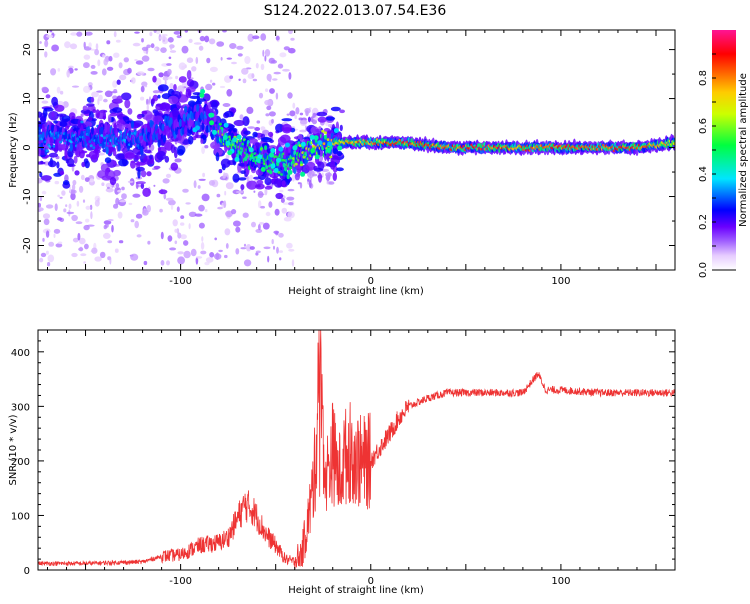 The width and height of the screenshot is (750, 604). What do you see at coordinates (703, 270) in the screenshot?
I see `colorbar-tick-label: 0.0` at bounding box center [703, 270].